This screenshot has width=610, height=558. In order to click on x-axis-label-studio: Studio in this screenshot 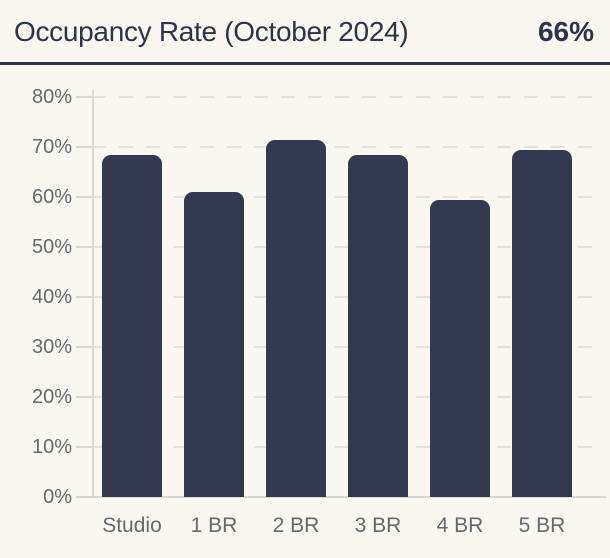, I will do `click(132, 525)`.